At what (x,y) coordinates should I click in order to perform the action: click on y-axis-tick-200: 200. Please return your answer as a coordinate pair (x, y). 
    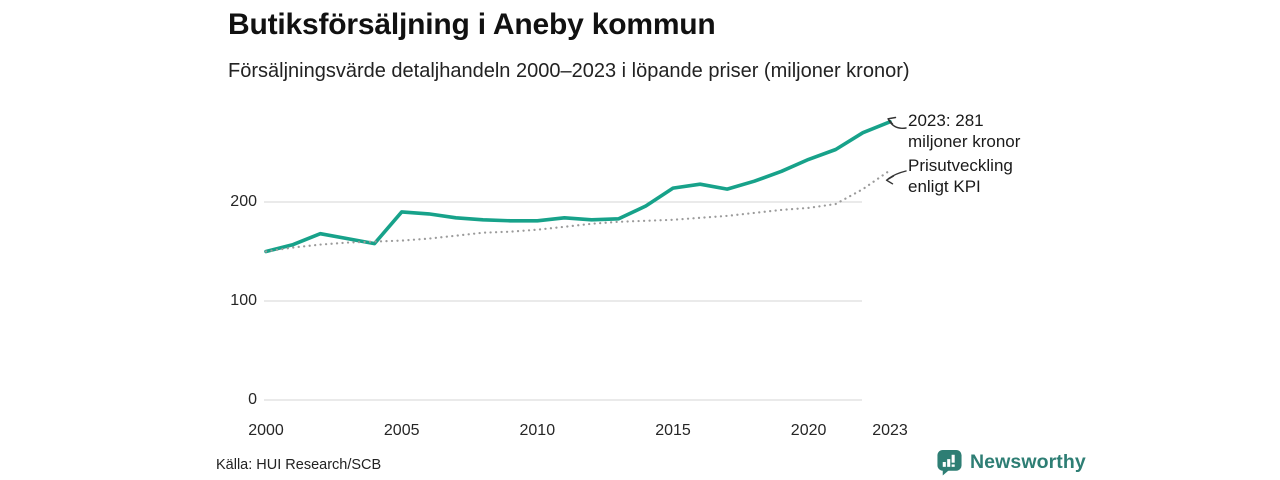
    Looking at the image, I should click on (243, 201).